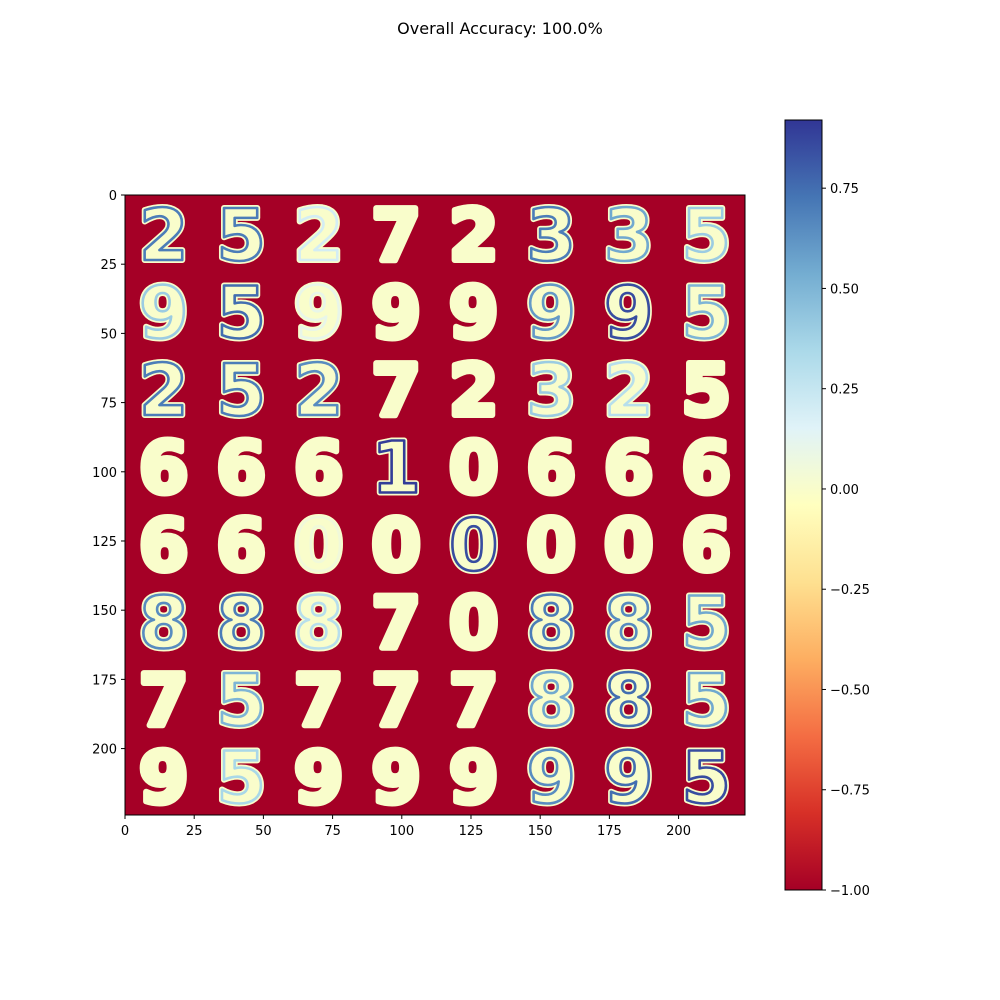 The width and height of the screenshot is (1000, 1000). Describe the element at coordinates (104, 542) in the screenshot. I see `y-tick-label: 125` at that location.